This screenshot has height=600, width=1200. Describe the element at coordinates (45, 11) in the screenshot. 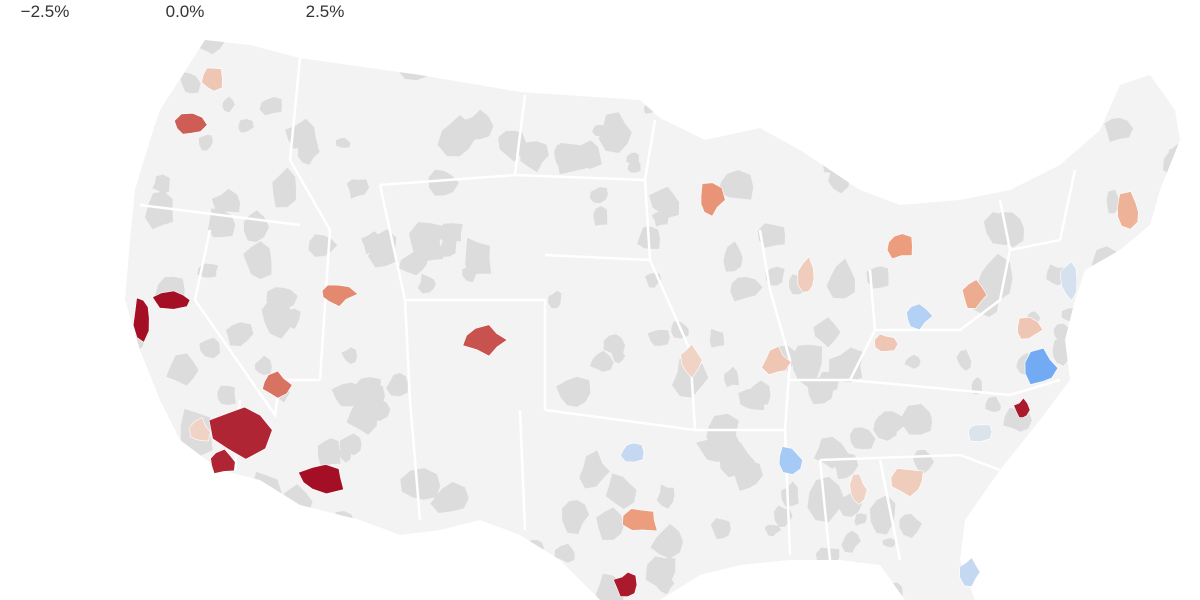

I see `legend-label: −2.5%` at that location.